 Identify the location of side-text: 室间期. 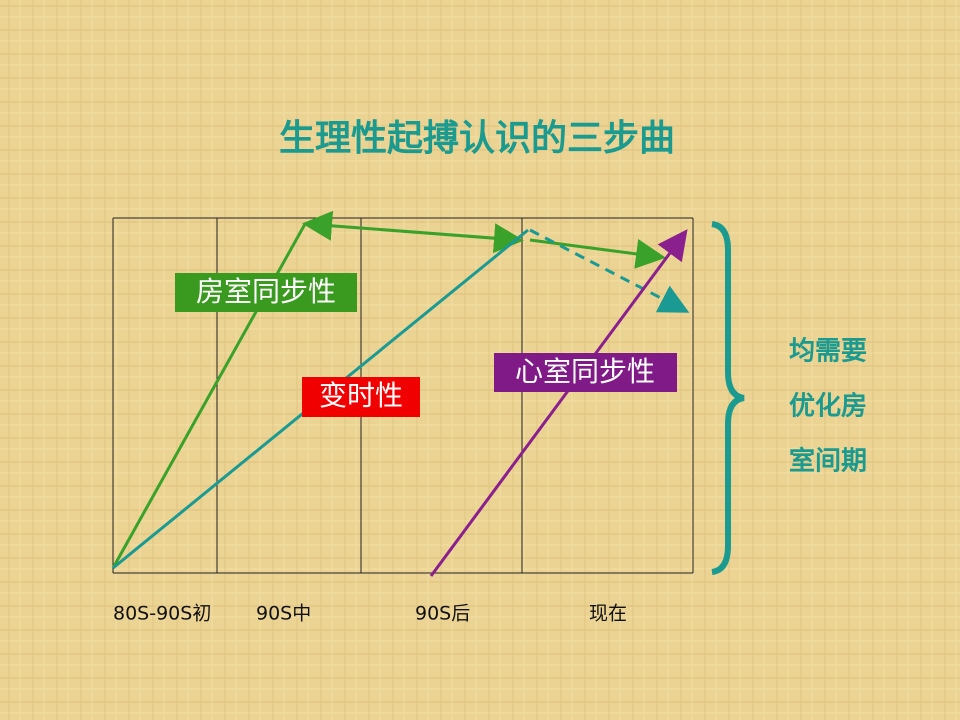
(828, 461).